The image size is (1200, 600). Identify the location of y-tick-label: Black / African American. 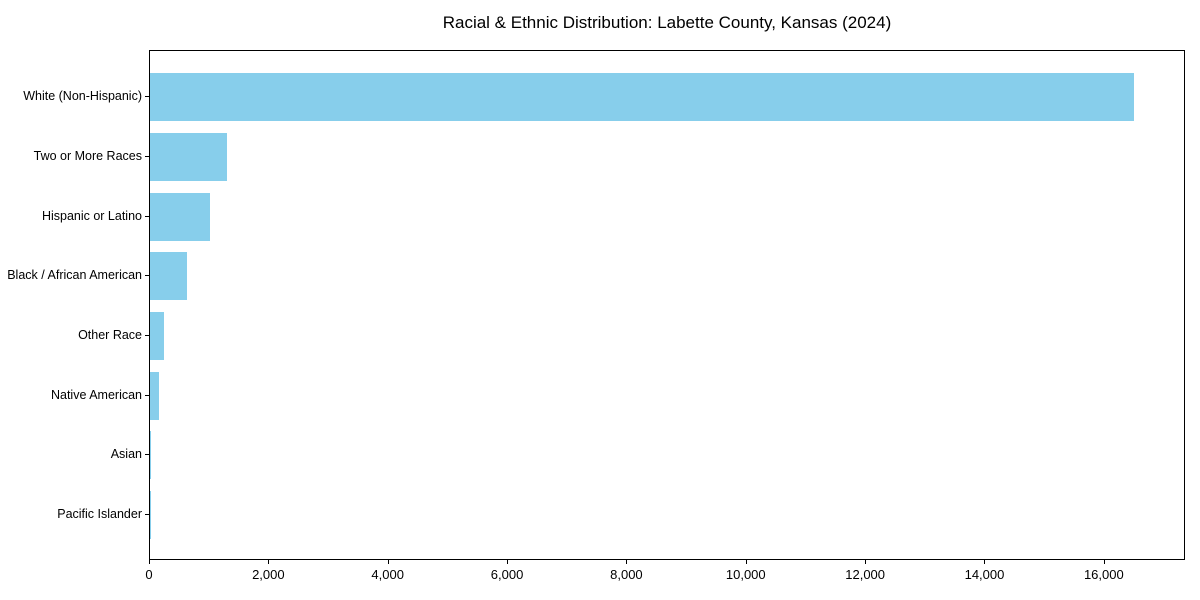
(74, 275).